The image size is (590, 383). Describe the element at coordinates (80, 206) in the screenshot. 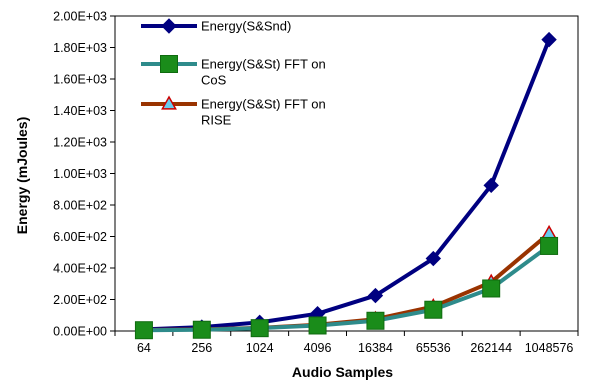

I see `y-tick-label: 8.00E+02` at that location.